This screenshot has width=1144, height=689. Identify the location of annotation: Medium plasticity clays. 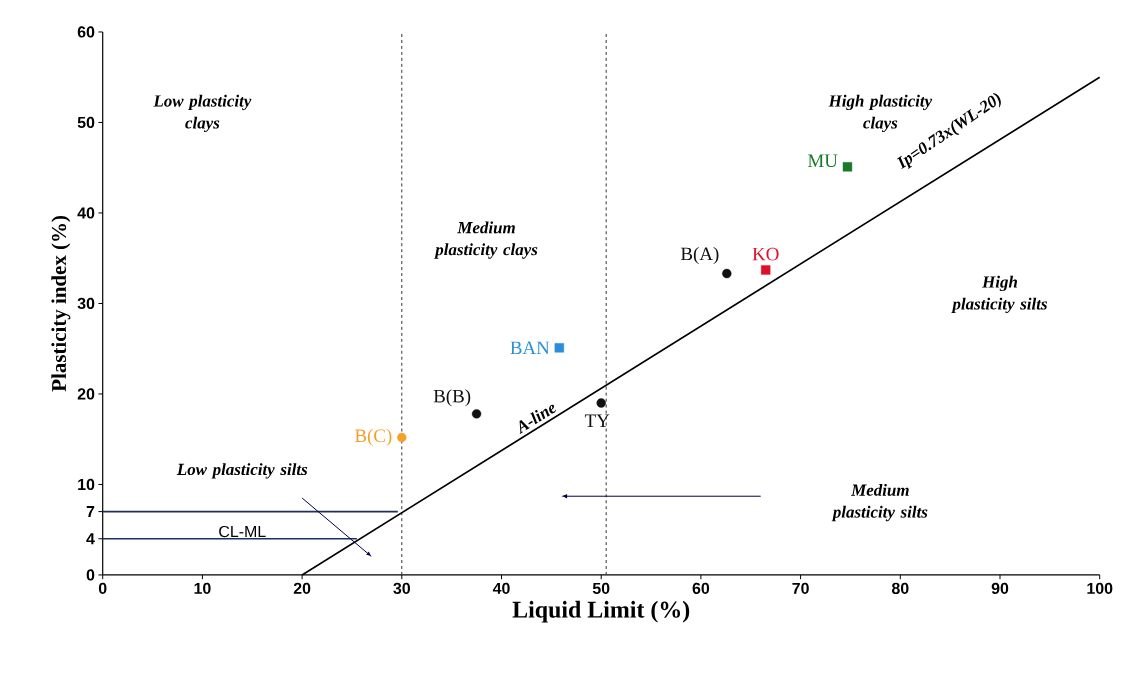
(486, 240).